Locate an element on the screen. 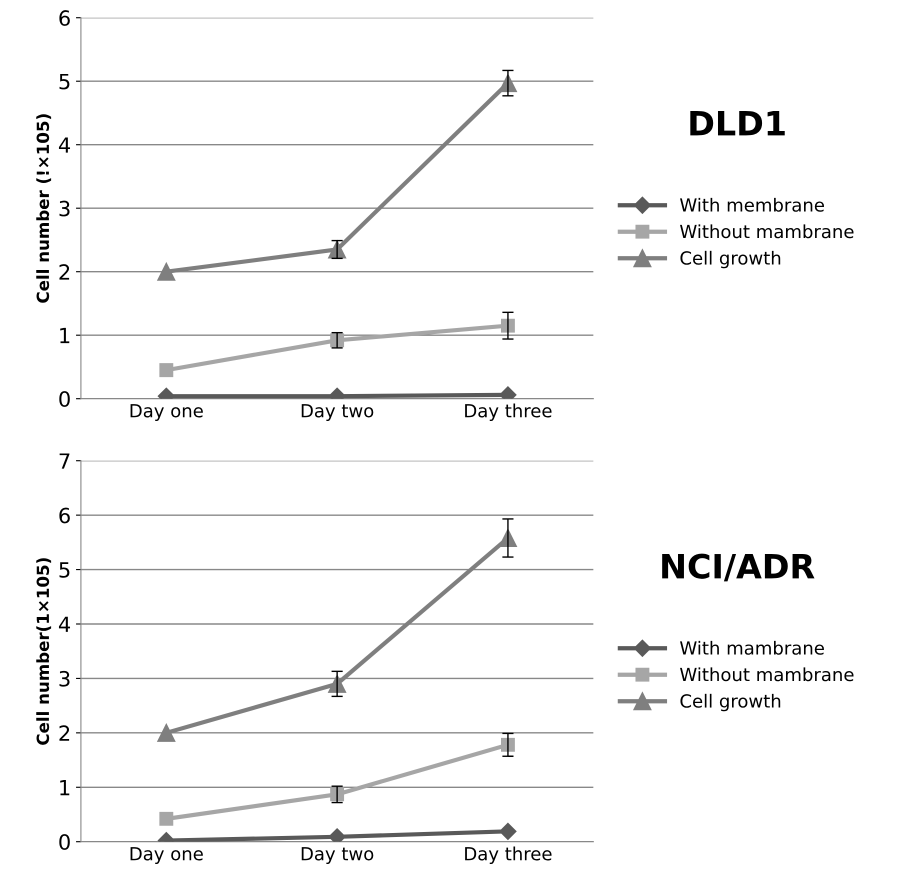 This screenshot has height=886, width=899. legend-title: NCI/ADR is located at coordinates (738, 568).